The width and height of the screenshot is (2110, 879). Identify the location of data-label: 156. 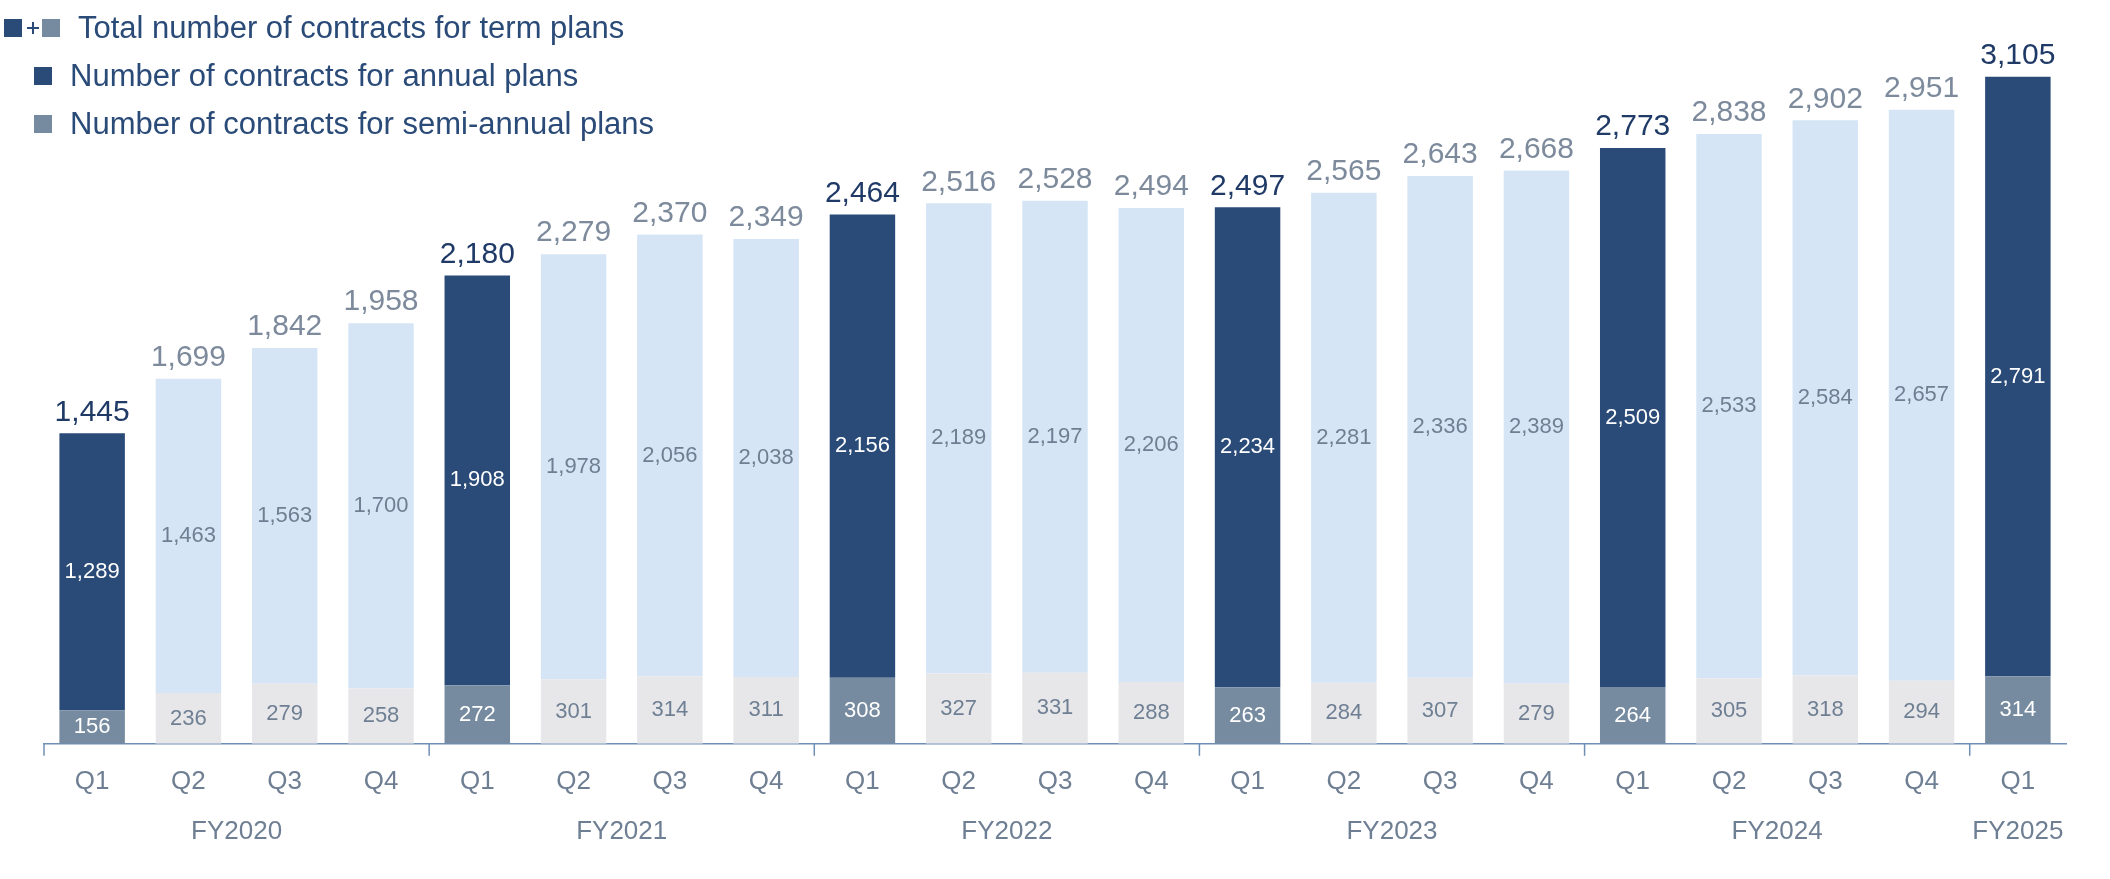
(92, 726).